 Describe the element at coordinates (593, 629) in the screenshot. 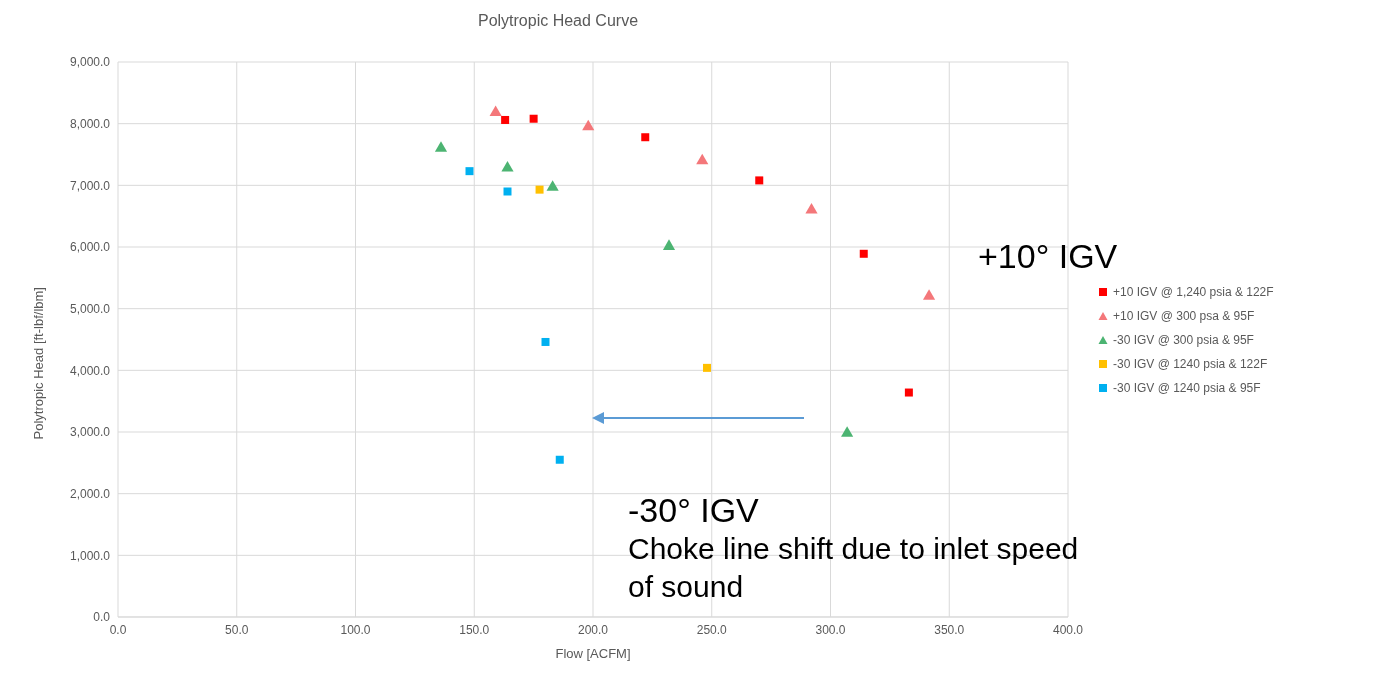

I see `x-tick-label: 200.0` at that location.